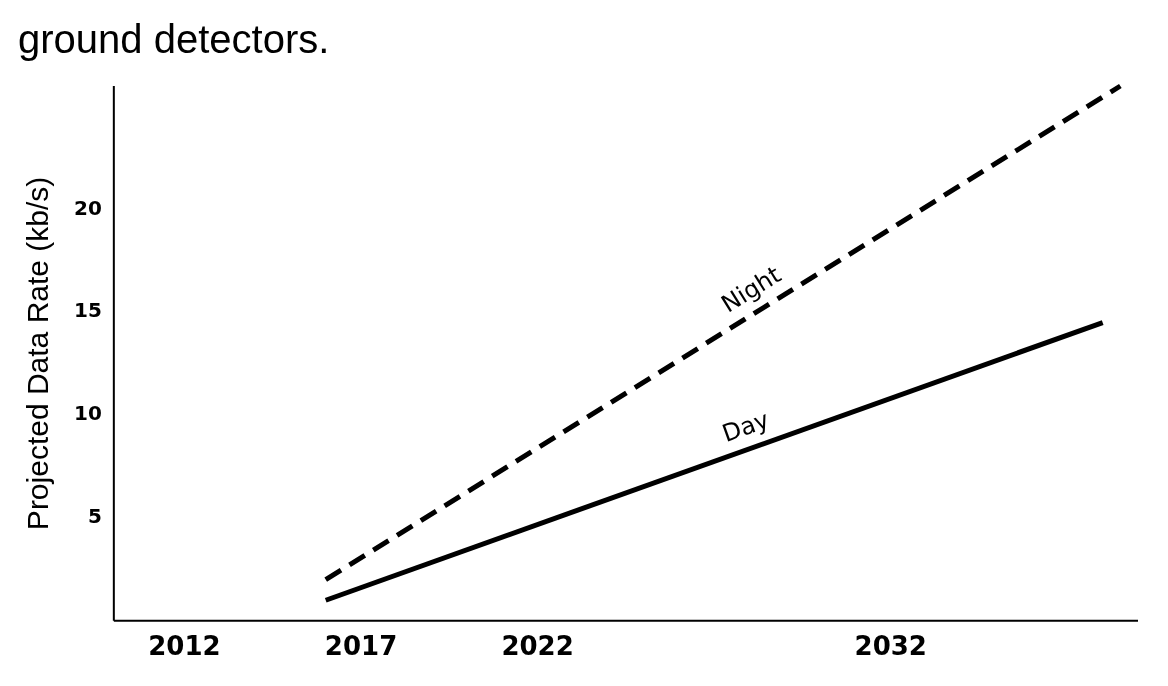 This screenshot has width=1168, height=686. I want to click on y-axis-title: Projected Data Rate (kb/s), so click(38, 353).